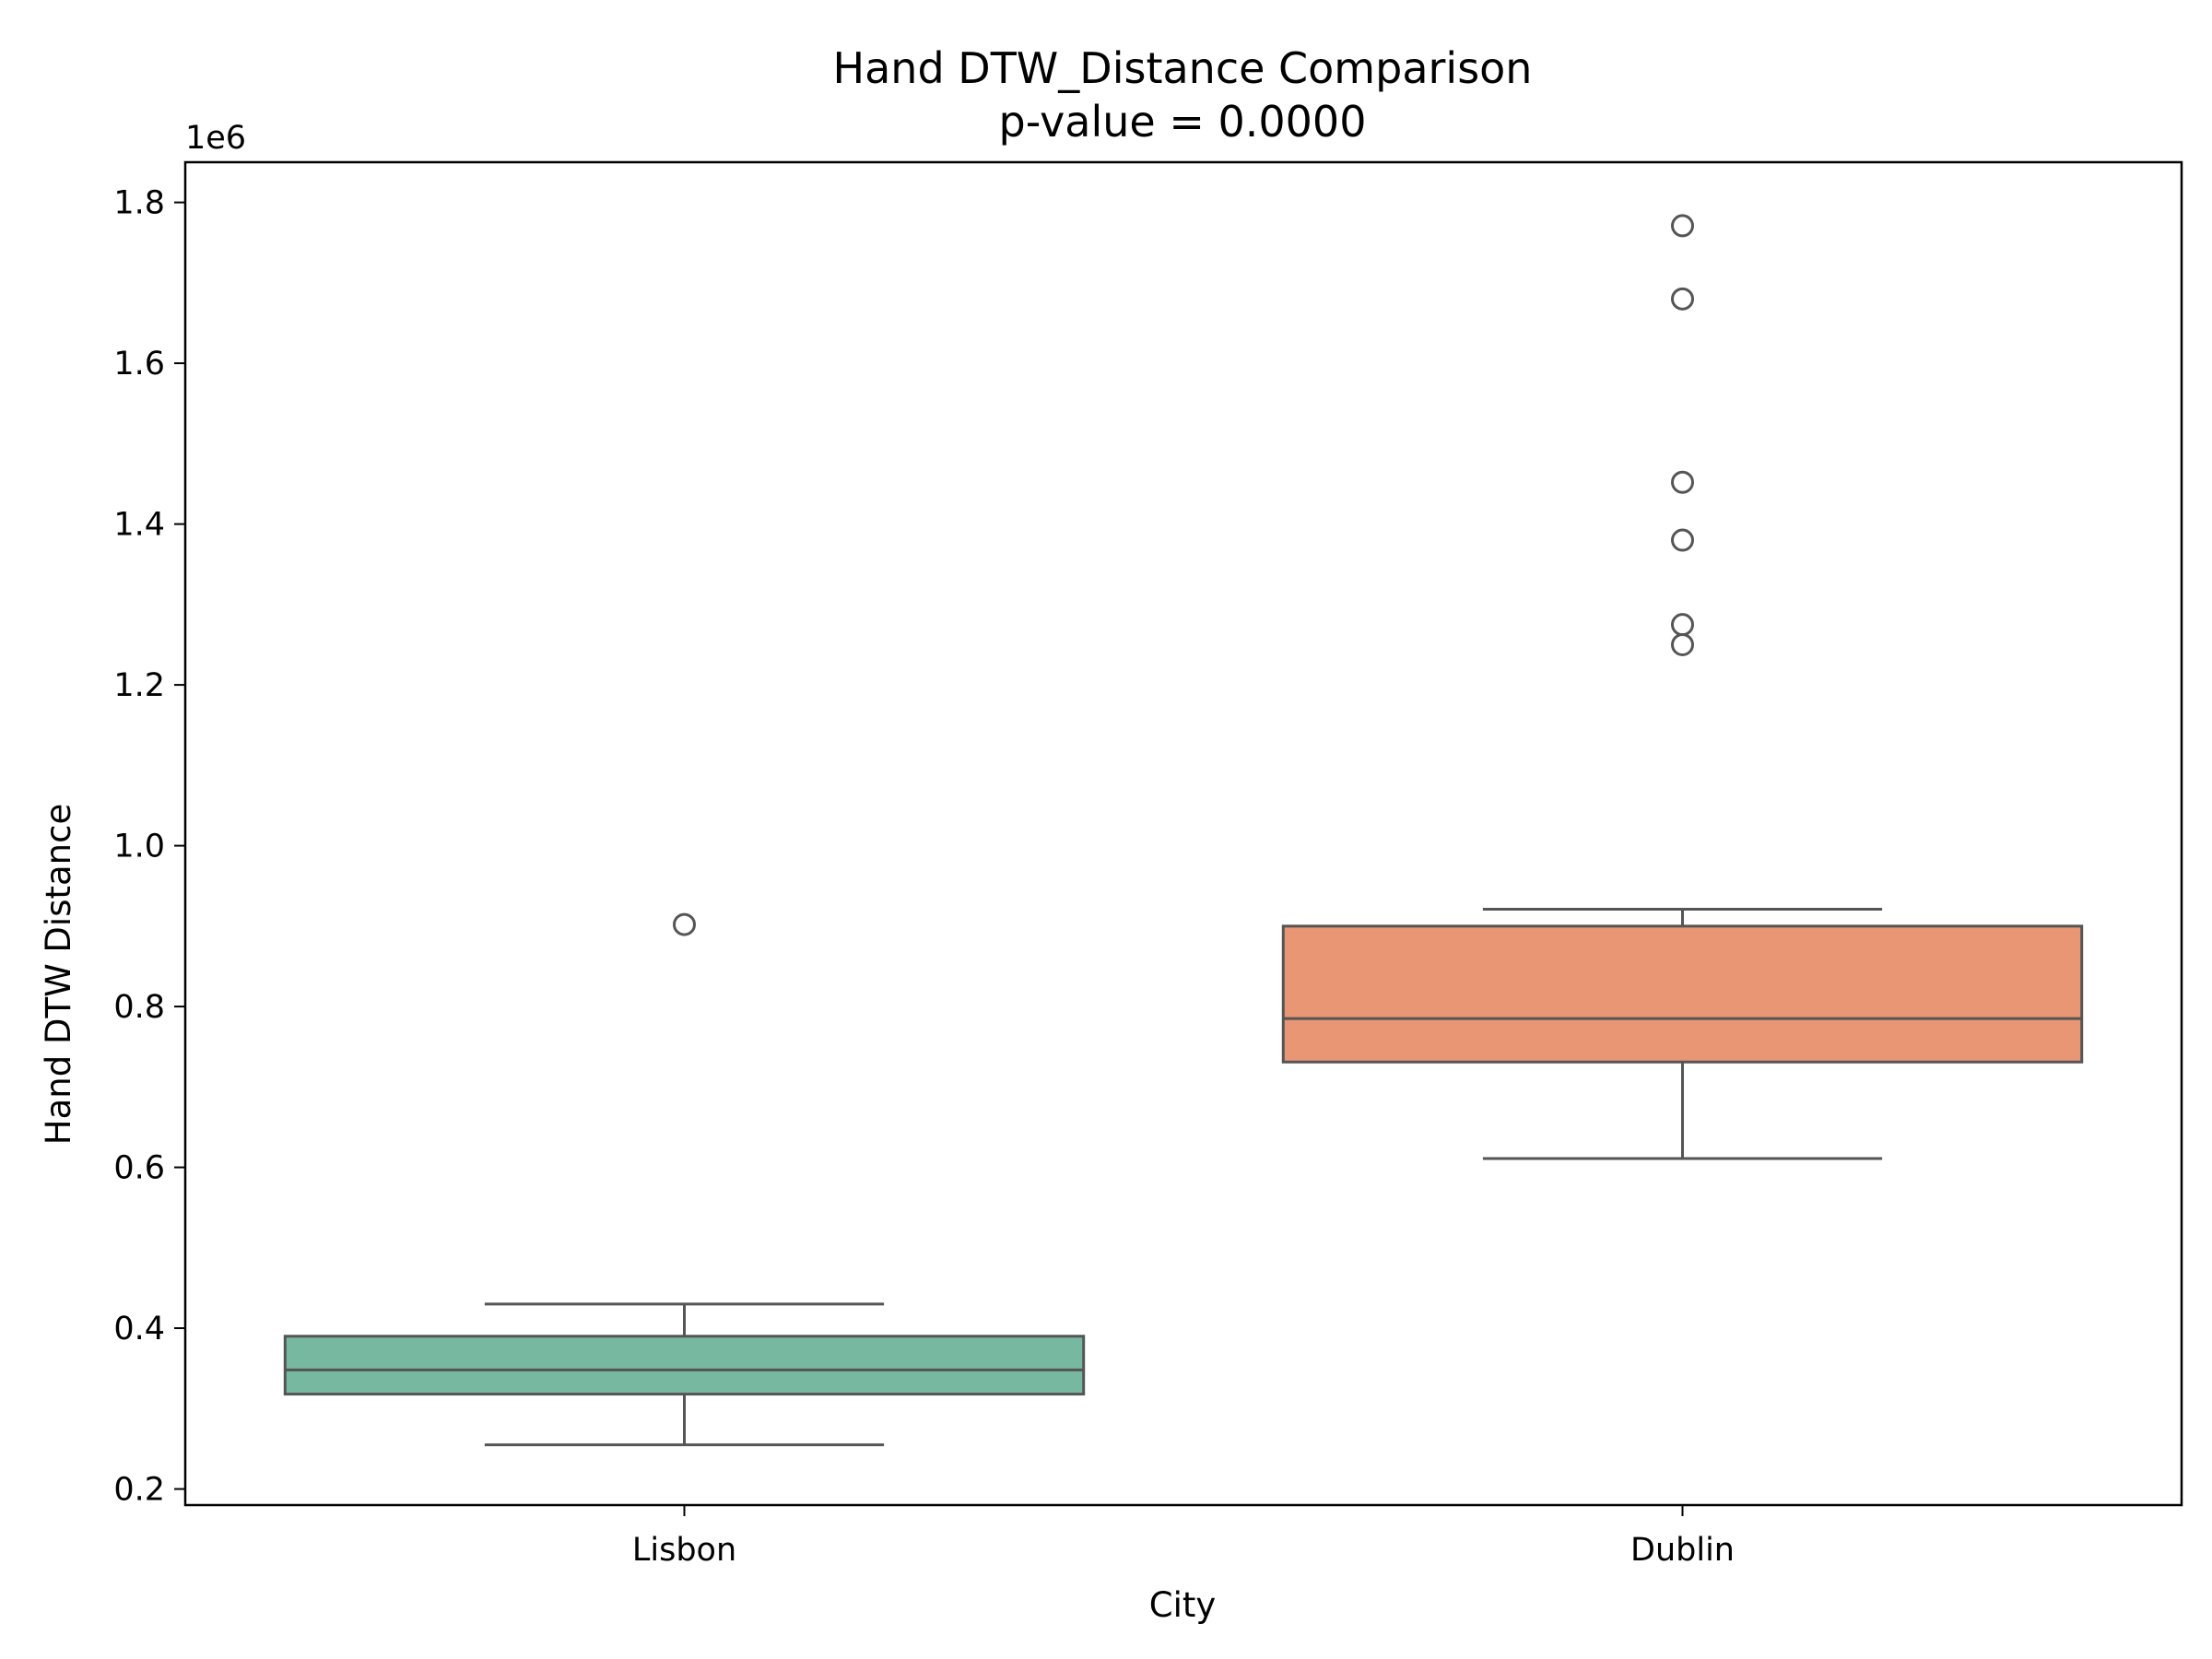 The height and width of the screenshot is (1659, 2212). I want to click on y-tick-label: 1.4, so click(139, 525).